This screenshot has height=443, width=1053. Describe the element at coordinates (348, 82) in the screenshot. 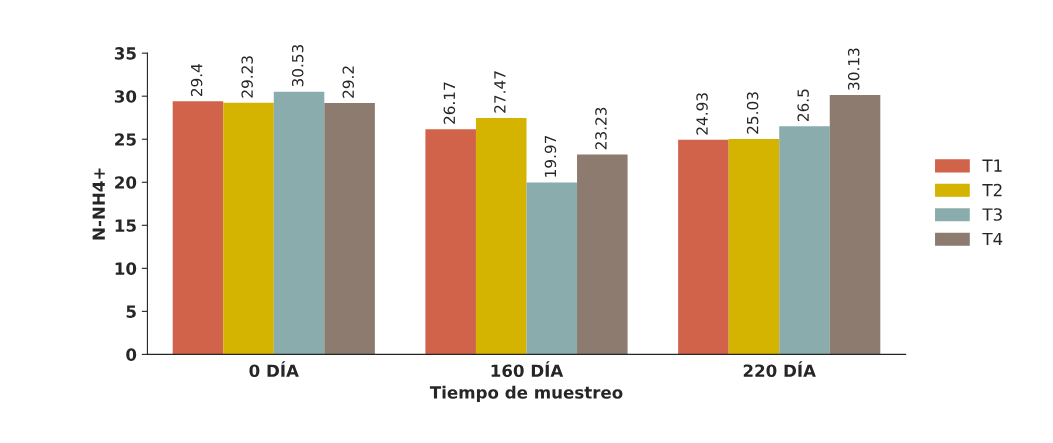

I see `data-label: 29.2` at that location.